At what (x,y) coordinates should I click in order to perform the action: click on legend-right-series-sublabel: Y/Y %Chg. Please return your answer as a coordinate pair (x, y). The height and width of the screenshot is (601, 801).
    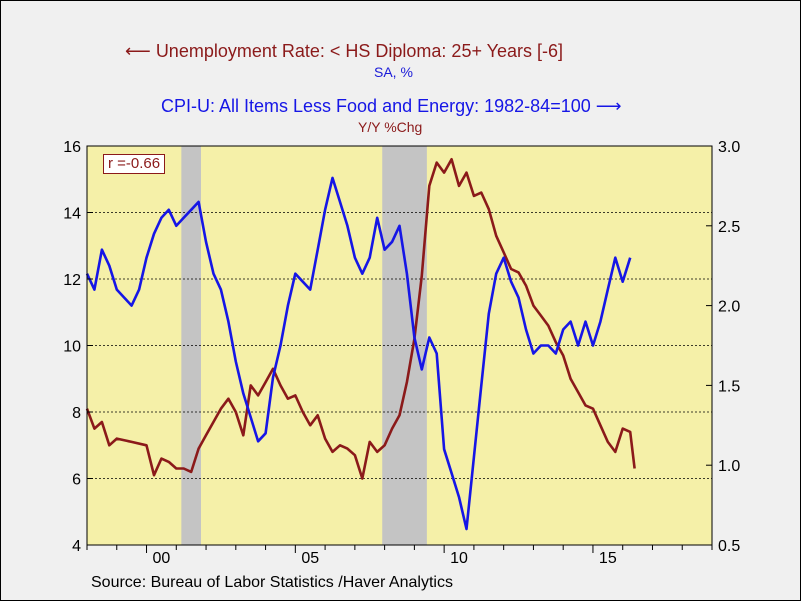
    Looking at the image, I should click on (390, 127).